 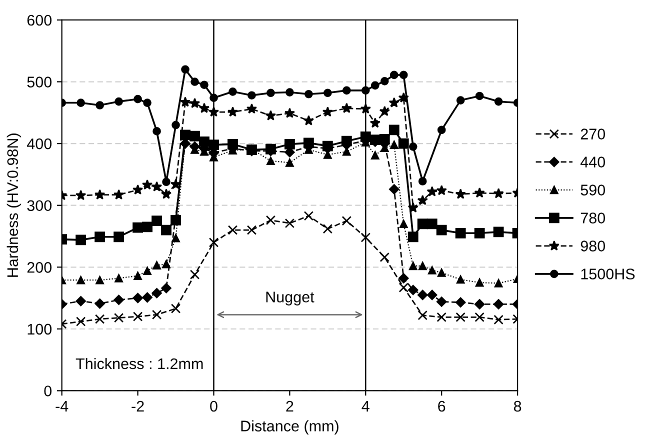 What do you see at coordinates (40, 329) in the screenshot?
I see `y-tick-label: 100` at bounding box center [40, 329].